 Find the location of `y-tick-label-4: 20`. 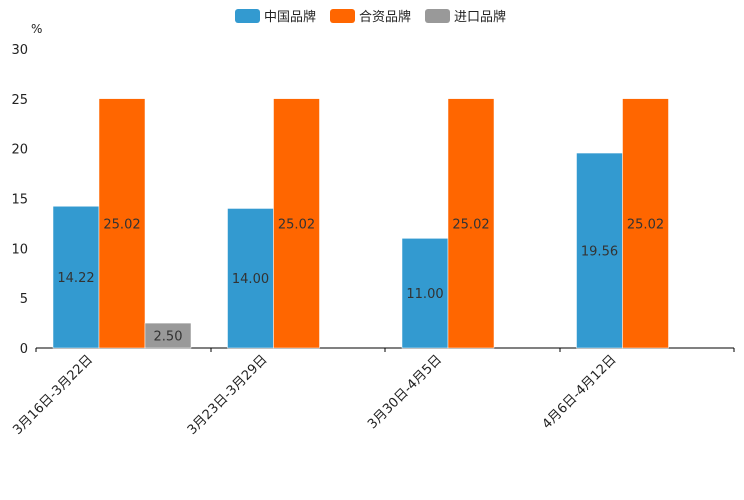

y-tick-label-4: 20 is located at coordinates (19, 150).